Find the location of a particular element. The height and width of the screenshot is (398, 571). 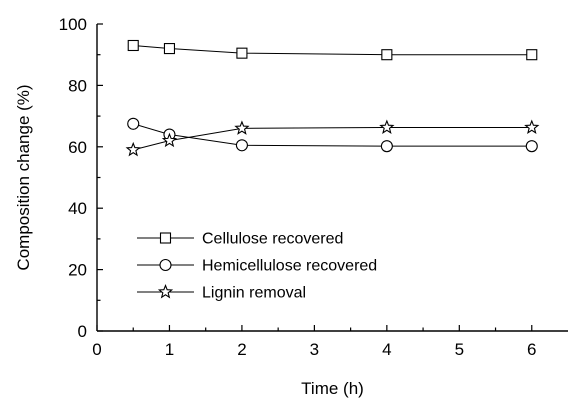

x-axis-title: Time (h) is located at coordinates (332, 388).